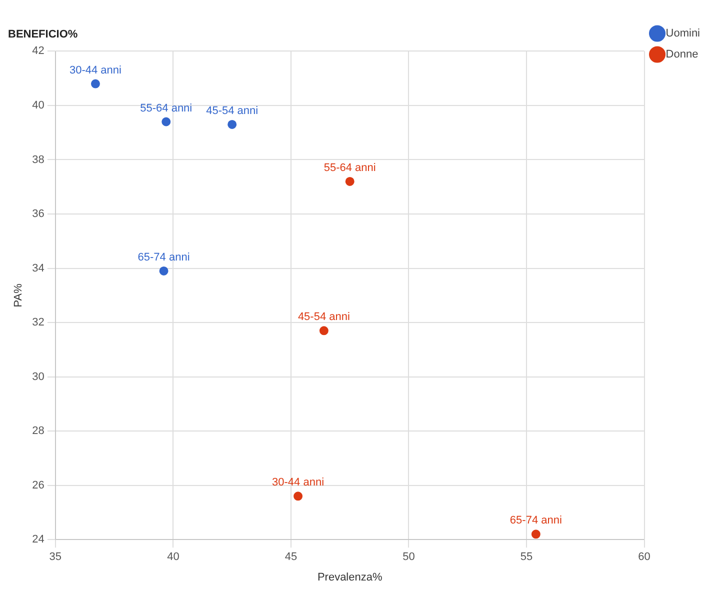 The image size is (728, 603). What do you see at coordinates (683, 34) in the screenshot?
I see `legend-label: Uomini` at bounding box center [683, 34].